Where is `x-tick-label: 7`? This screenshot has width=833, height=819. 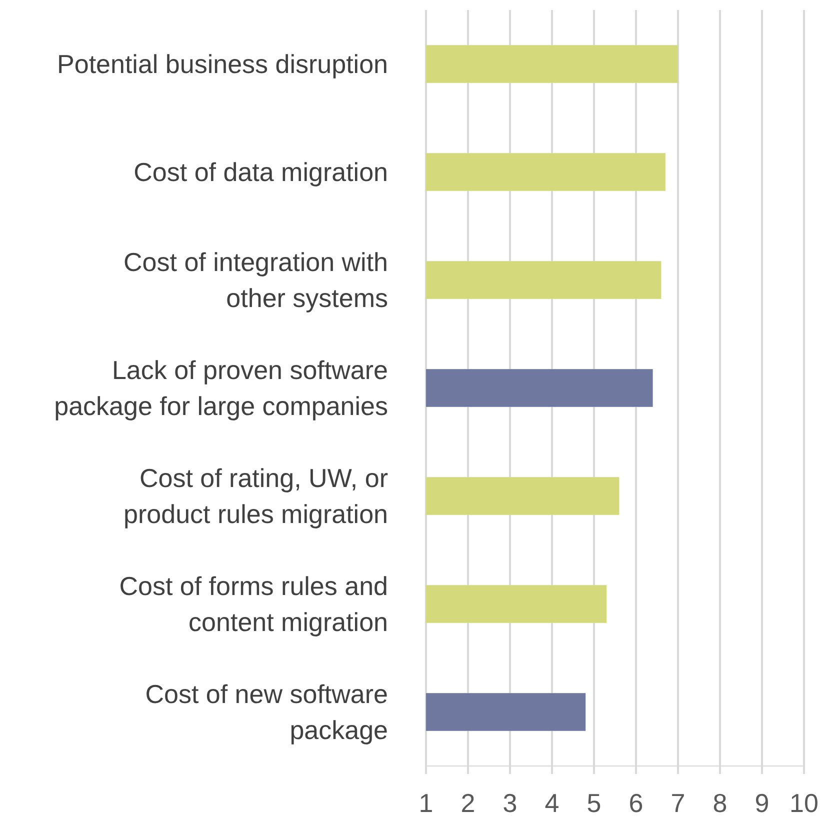 x-tick-label: 7 is located at coordinates (678, 803).